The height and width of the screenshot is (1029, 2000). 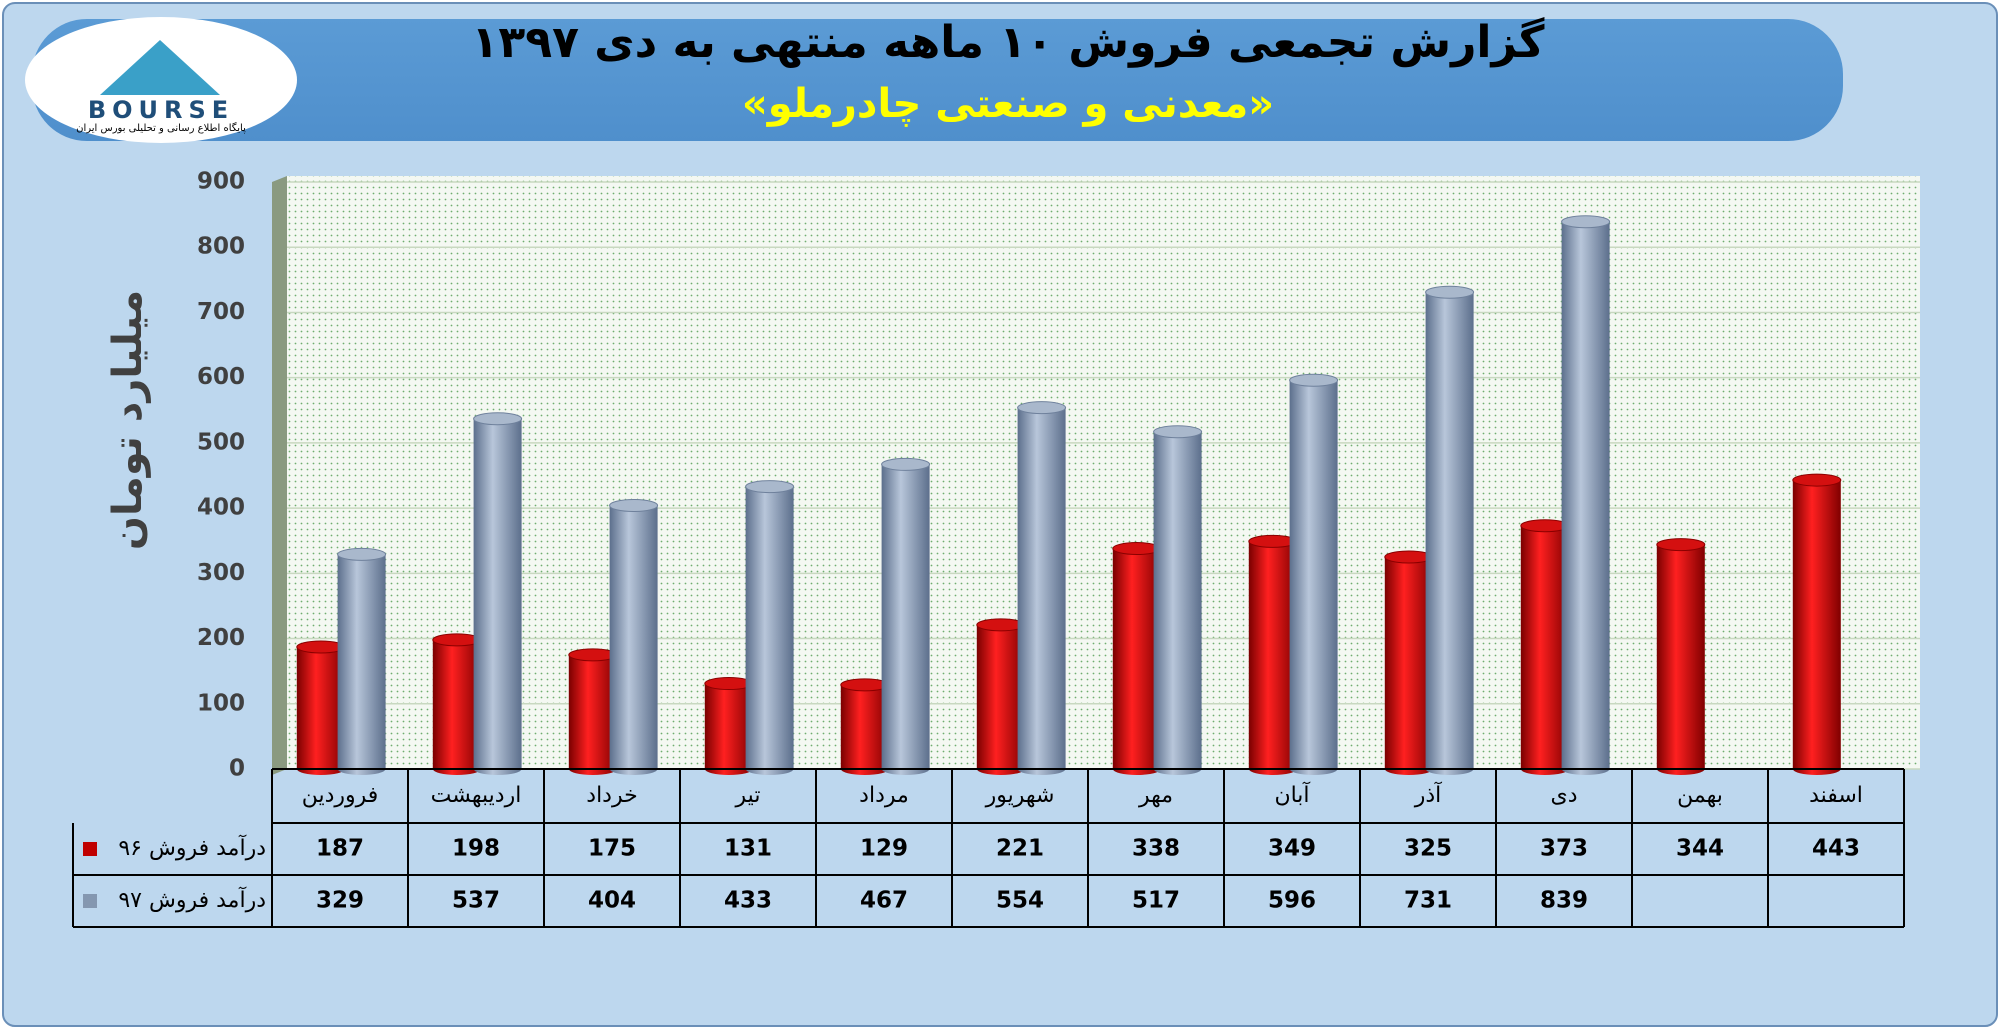 I want to click on y-axis-label: میلیارد تومان, so click(x=128, y=420).